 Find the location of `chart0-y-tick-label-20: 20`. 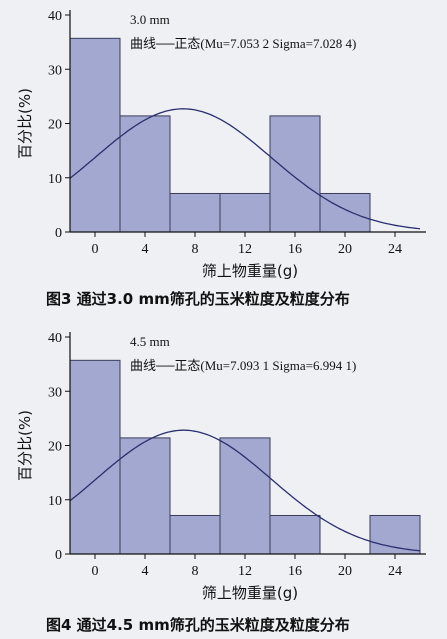

chart0-y-tick-label-20: 20 is located at coordinates (55, 125).